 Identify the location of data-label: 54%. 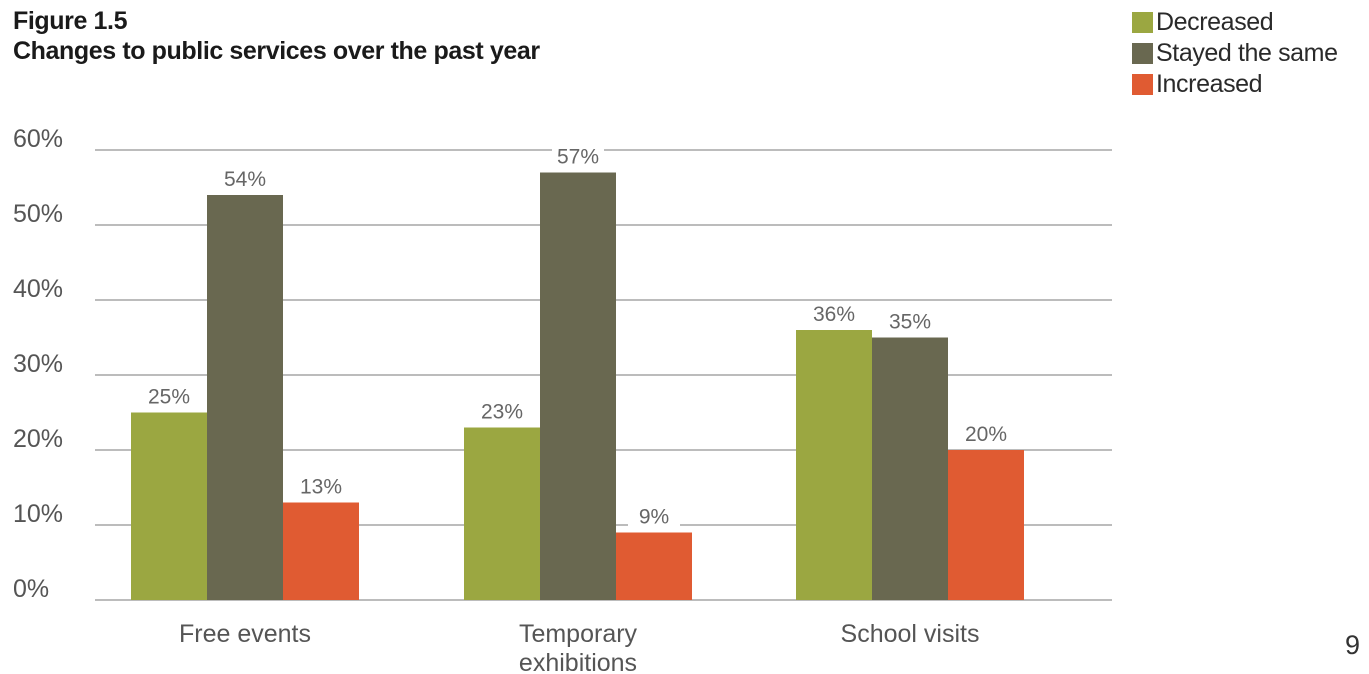
(245, 179).